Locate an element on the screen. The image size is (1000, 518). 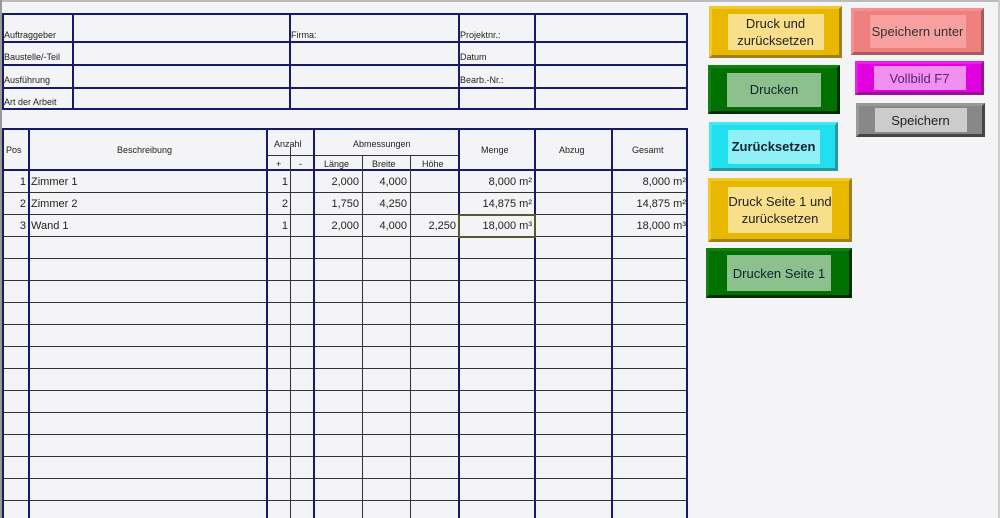
cell-gesamt: 14,875 m² is located at coordinates (661, 204).